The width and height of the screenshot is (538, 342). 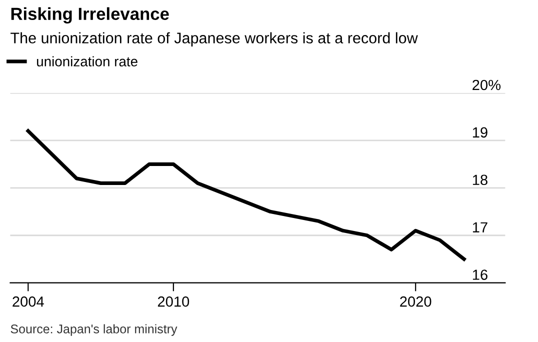 What do you see at coordinates (480, 132) in the screenshot?
I see `y-tick-label: 19` at bounding box center [480, 132].